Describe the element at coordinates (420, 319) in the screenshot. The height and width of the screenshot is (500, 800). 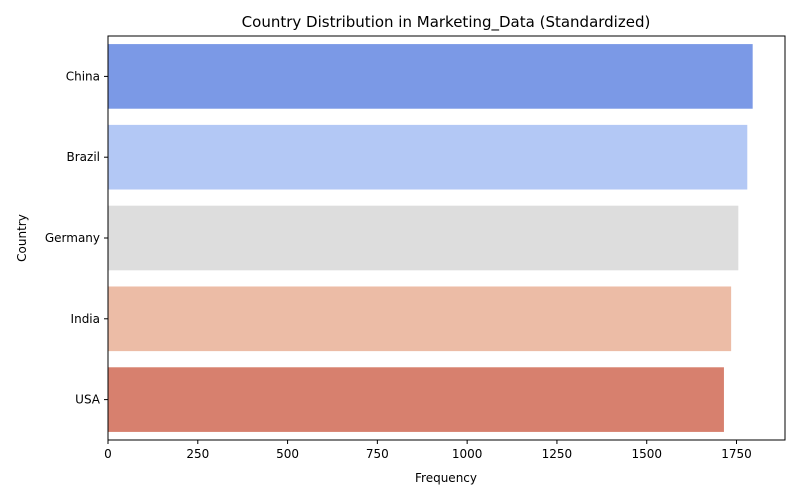
I see `bar-india` at that location.